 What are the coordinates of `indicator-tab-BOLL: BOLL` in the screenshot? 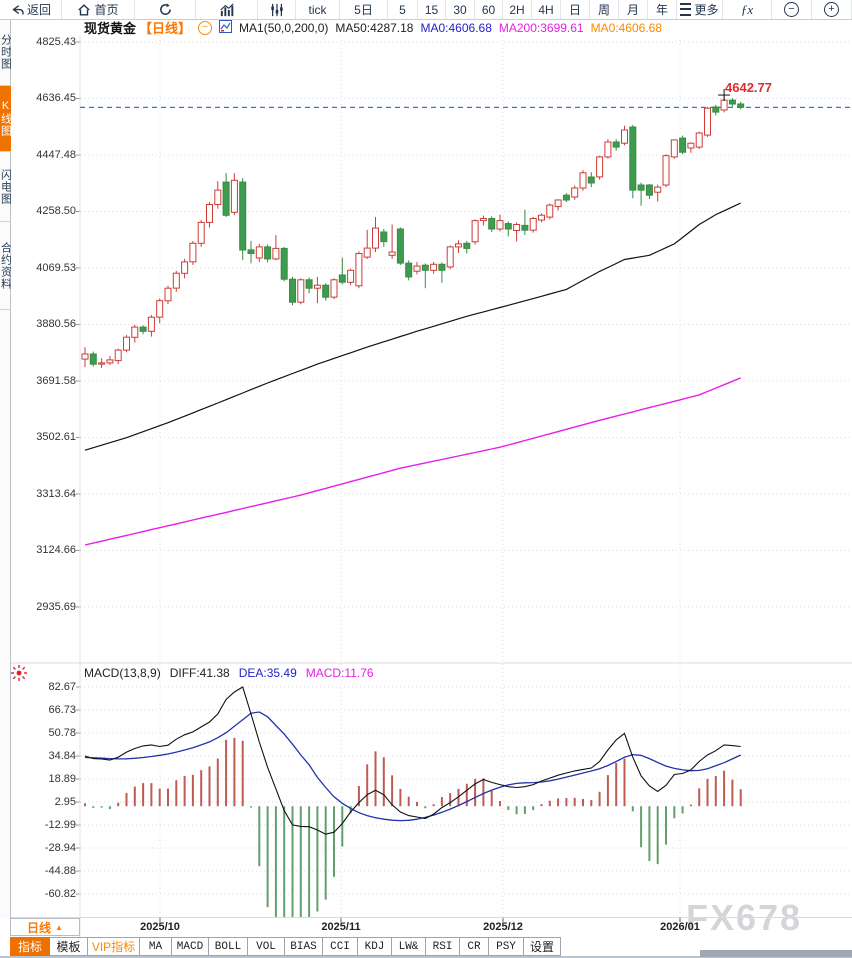 It's located at (228, 946).